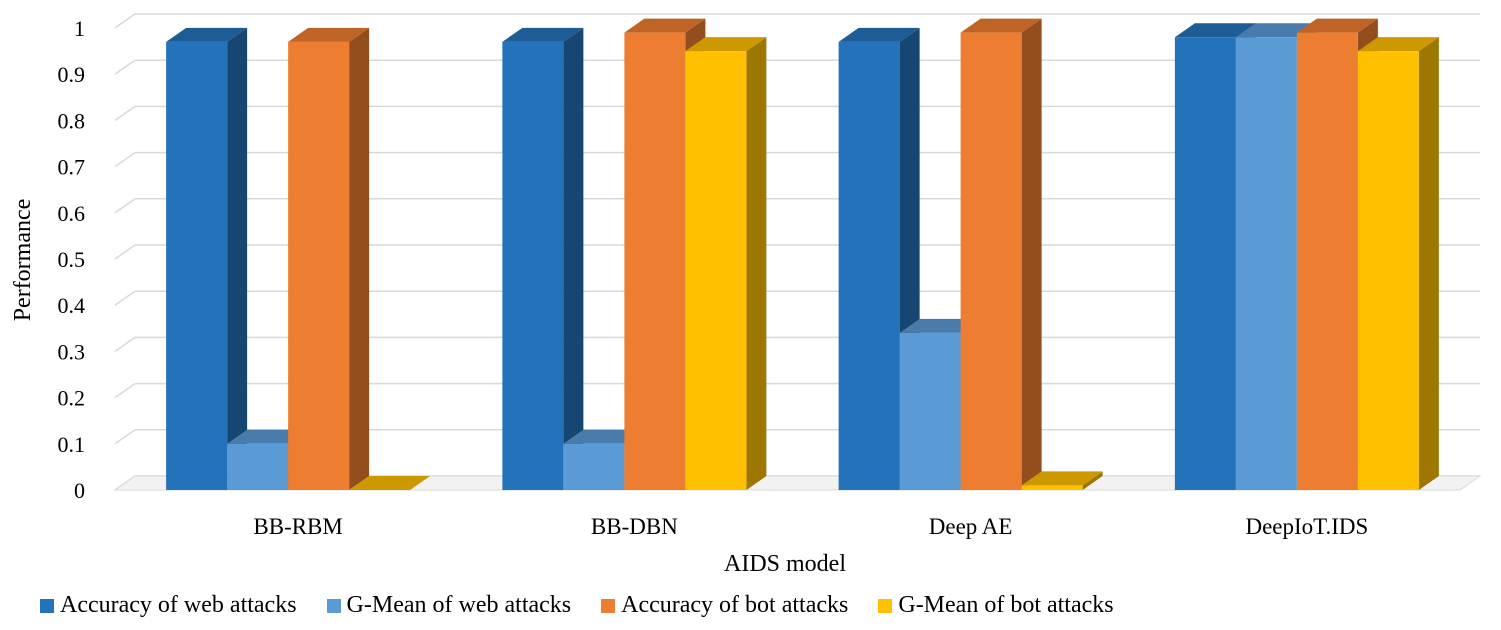 The height and width of the screenshot is (630, 1501). I want to click on y-axis-title: Performance, so click(23, 260).